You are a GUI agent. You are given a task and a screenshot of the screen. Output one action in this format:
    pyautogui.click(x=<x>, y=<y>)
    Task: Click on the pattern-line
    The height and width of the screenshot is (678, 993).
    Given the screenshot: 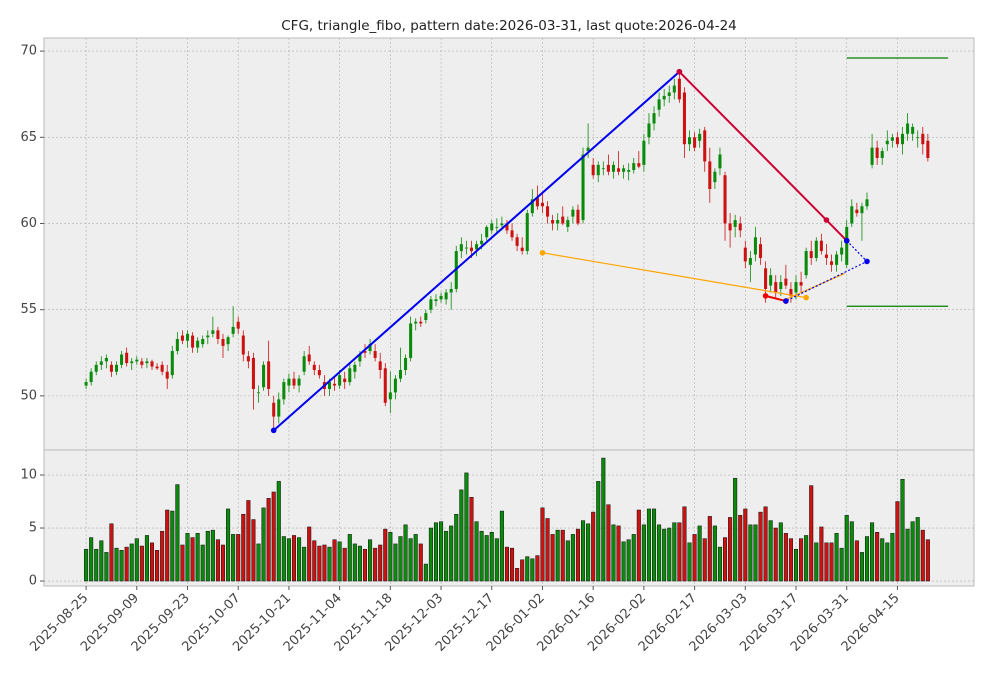 What is the action you would take?
    pyautogui.click(x=776, y=298)
    